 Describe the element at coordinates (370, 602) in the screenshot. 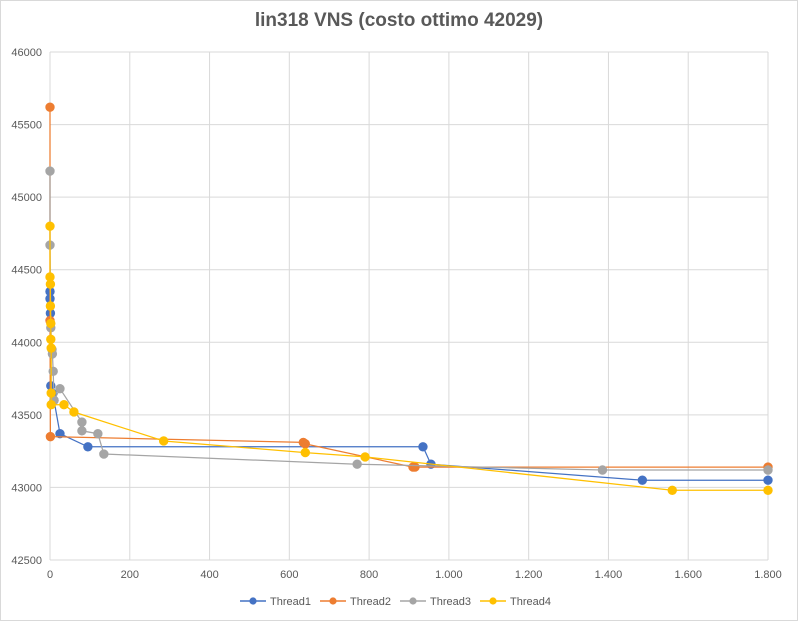

I see `legend-label: Thread2` at that location.